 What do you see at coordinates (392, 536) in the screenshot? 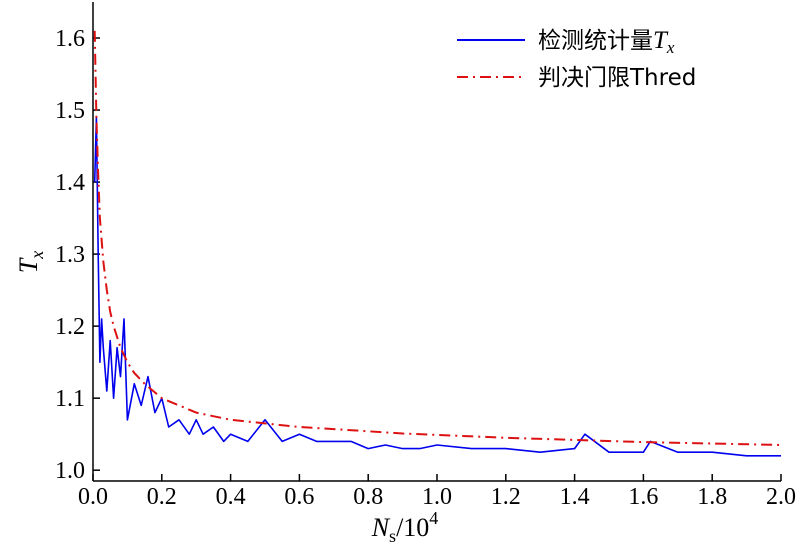
I see `x-axis-title-sub: s` at bounding box center [392, 536].